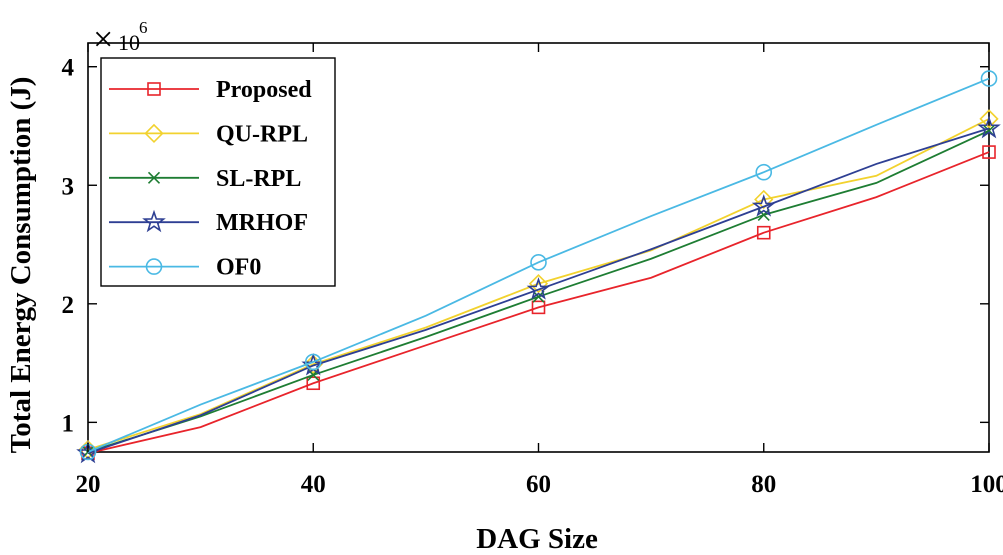 This screenshot has width=1003, height=555. I want to click on y-multiplier-times: ×, so click(103, 39).